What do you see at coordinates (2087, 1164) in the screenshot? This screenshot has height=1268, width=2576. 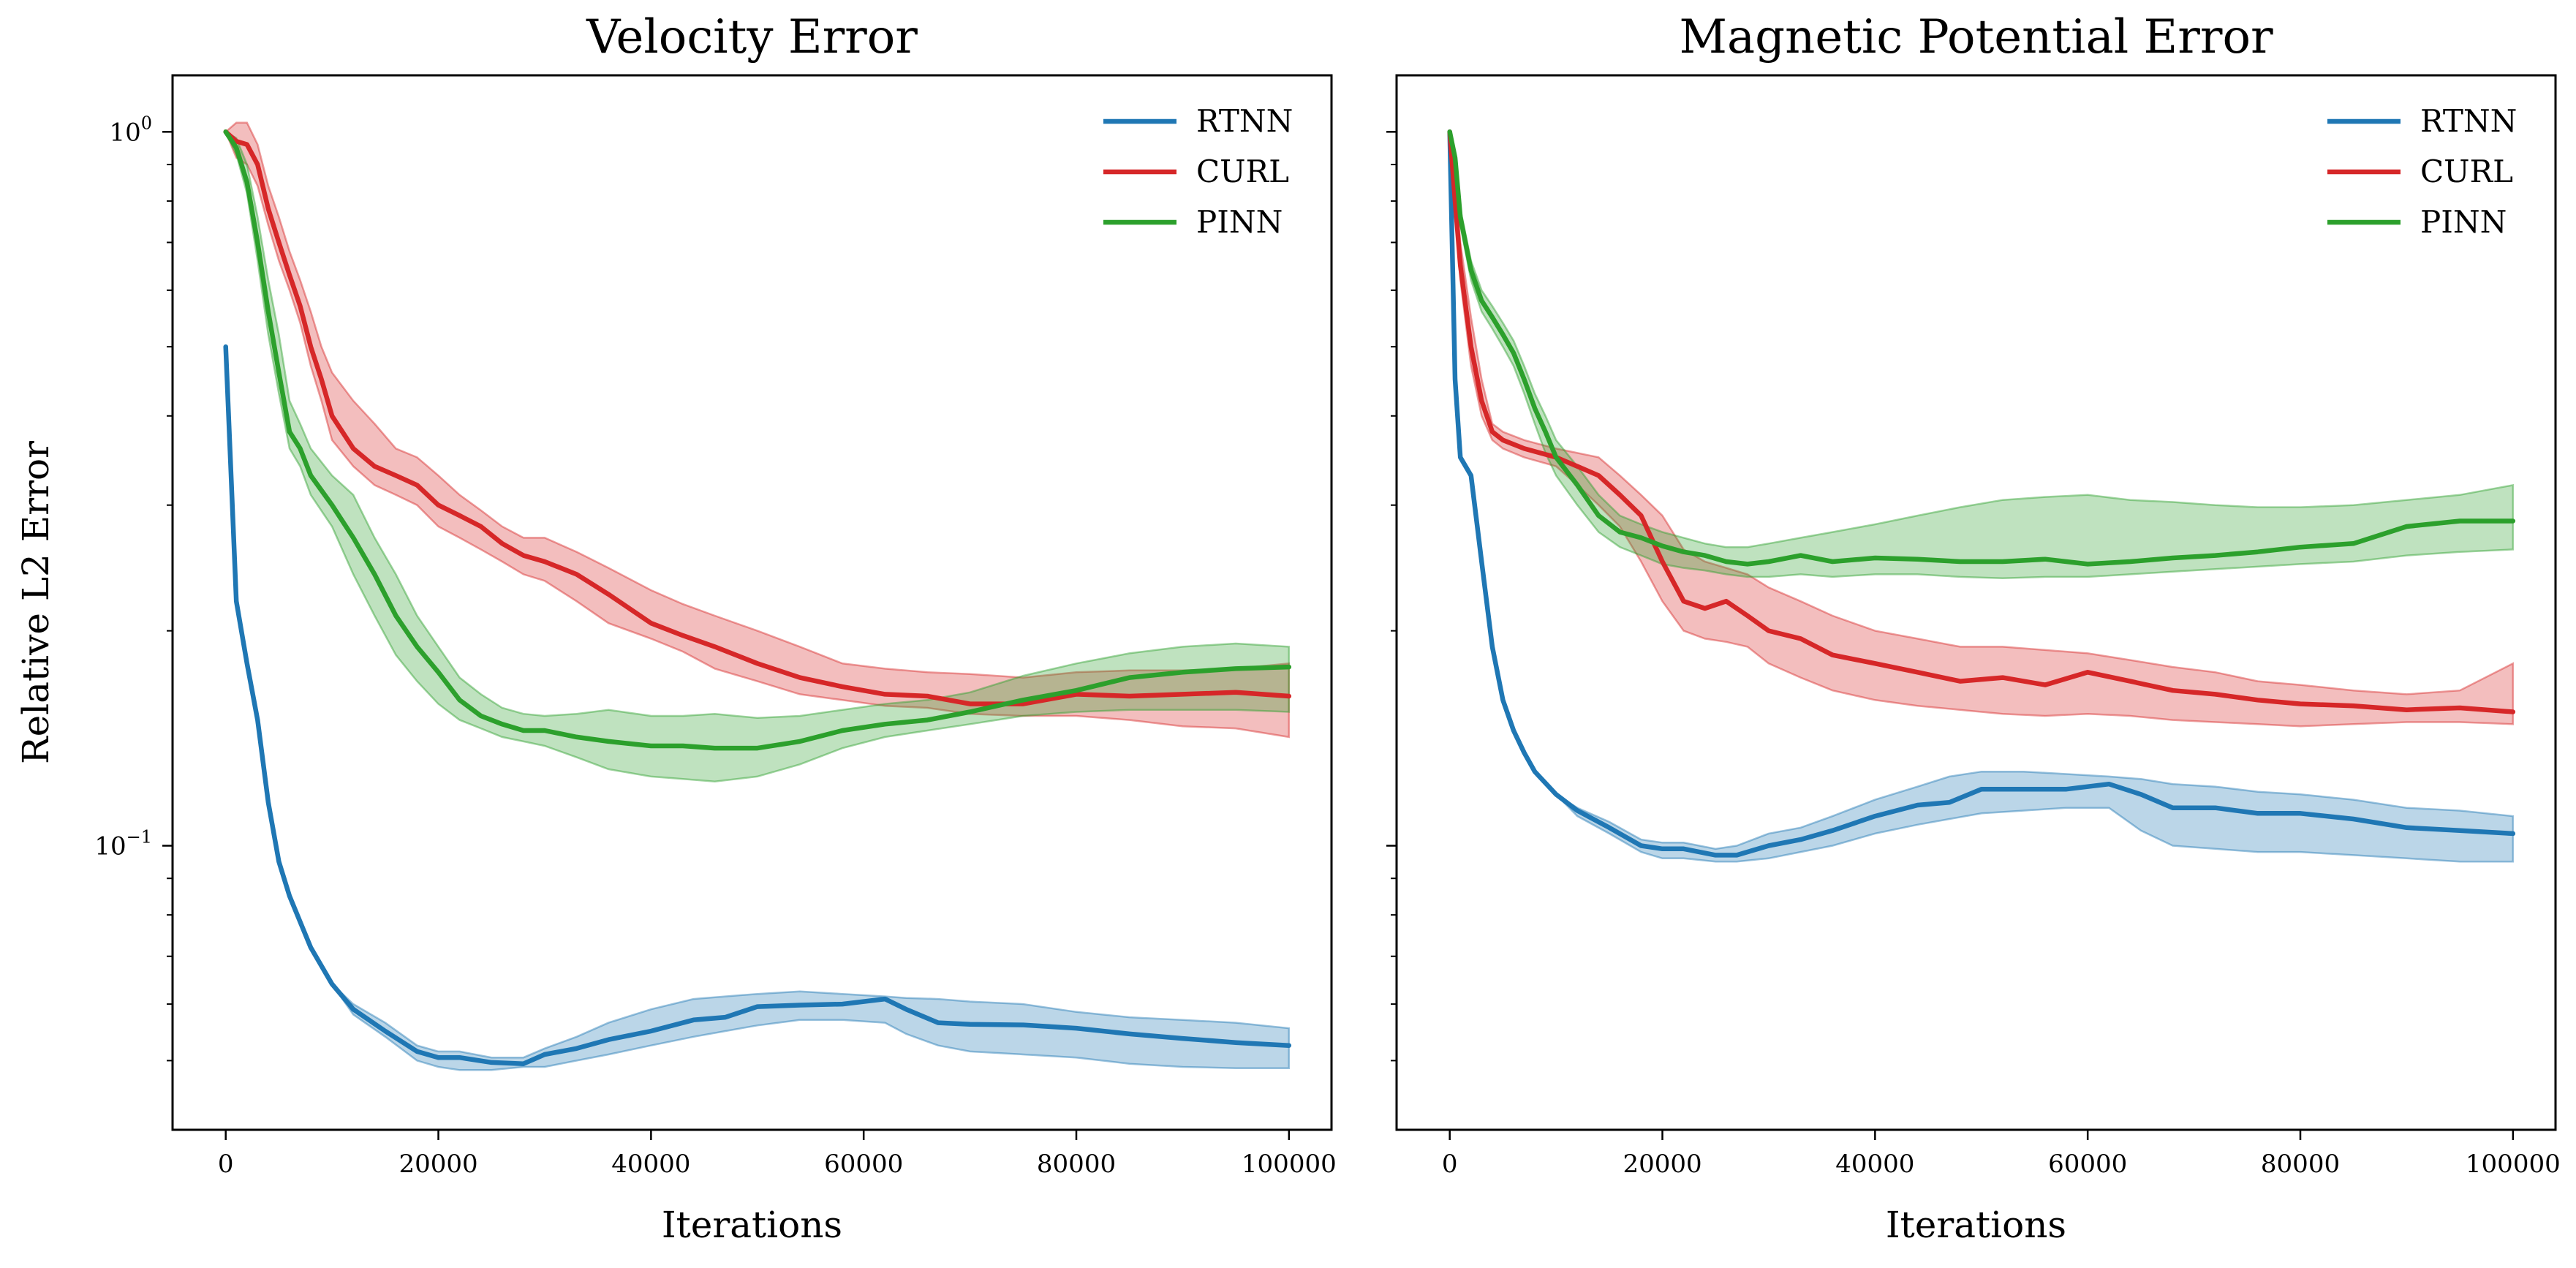 I see `magnetic-potential-error-x-tick-label: 60000` at bounding box center [2087, 1164].